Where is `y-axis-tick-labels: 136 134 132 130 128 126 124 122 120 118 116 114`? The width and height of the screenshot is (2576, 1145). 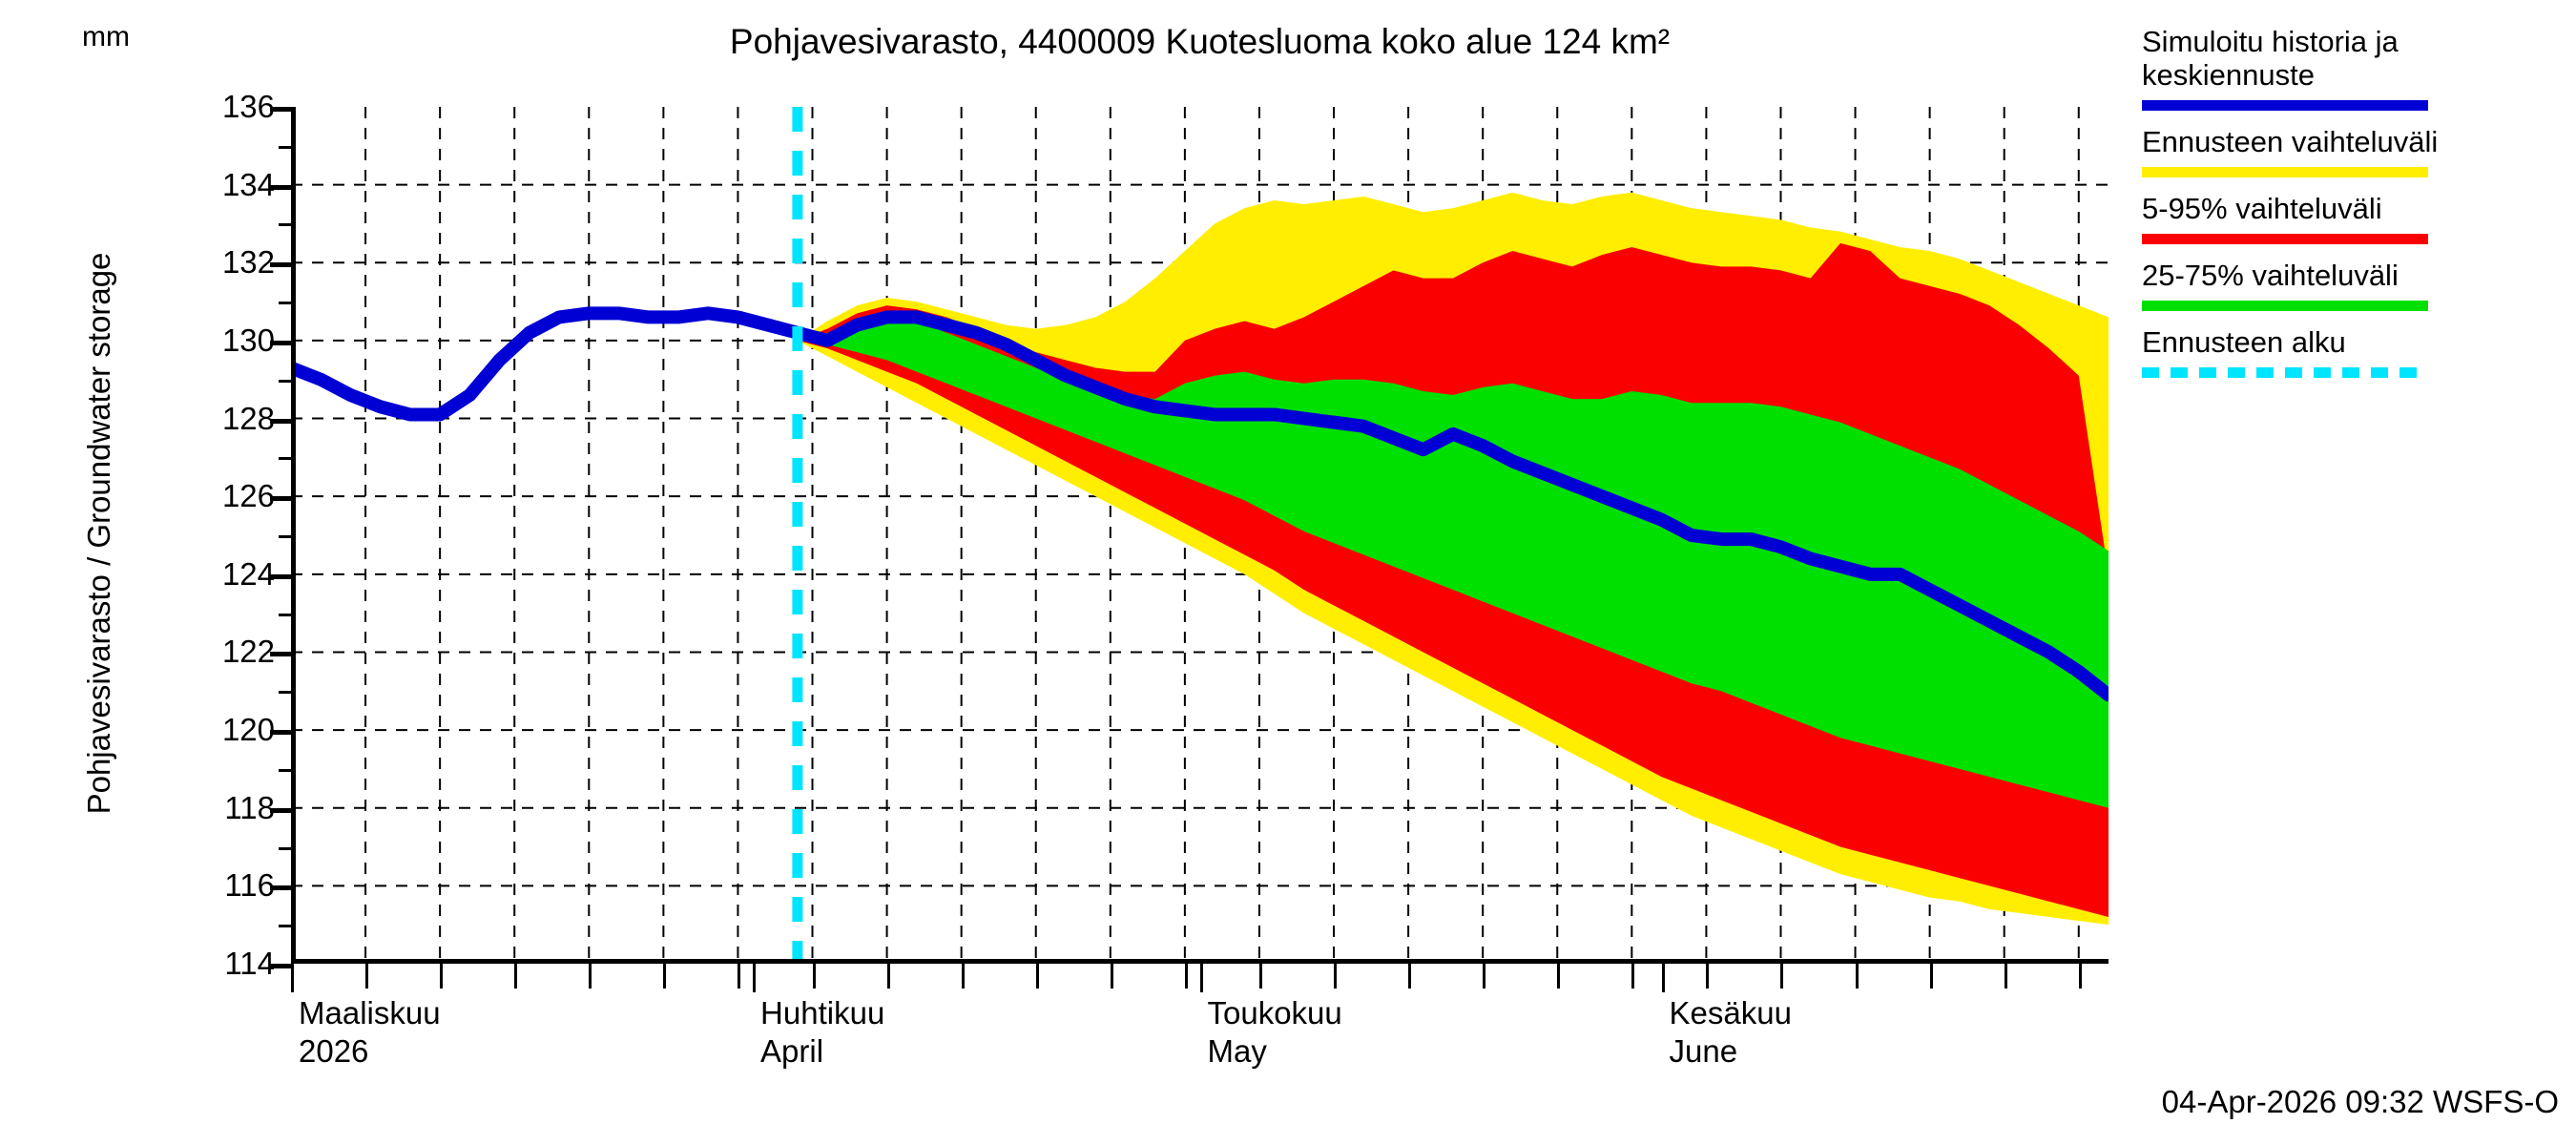 y-axis-tick-labels: 136 134 132 130 128 126 124 122 120 118 116 114 is located at coordinates (190, 535).